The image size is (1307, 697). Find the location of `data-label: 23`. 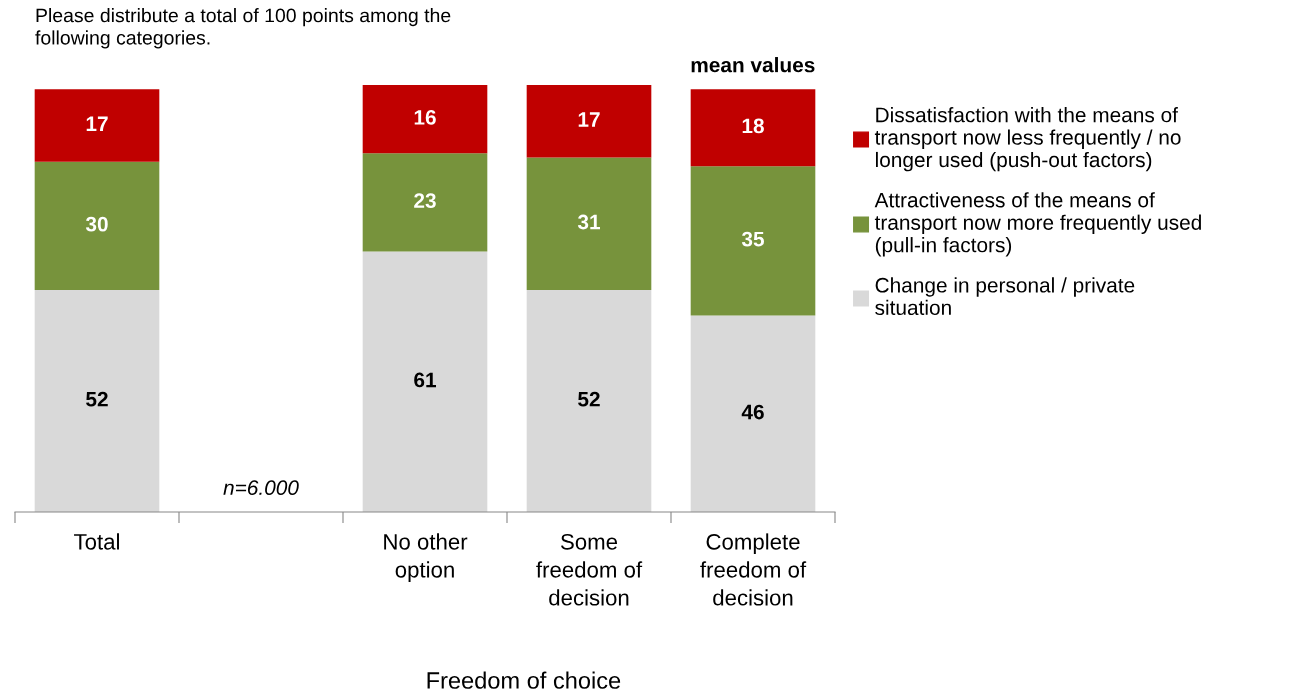

data-label: 23 is located at coordinates (425, 201).